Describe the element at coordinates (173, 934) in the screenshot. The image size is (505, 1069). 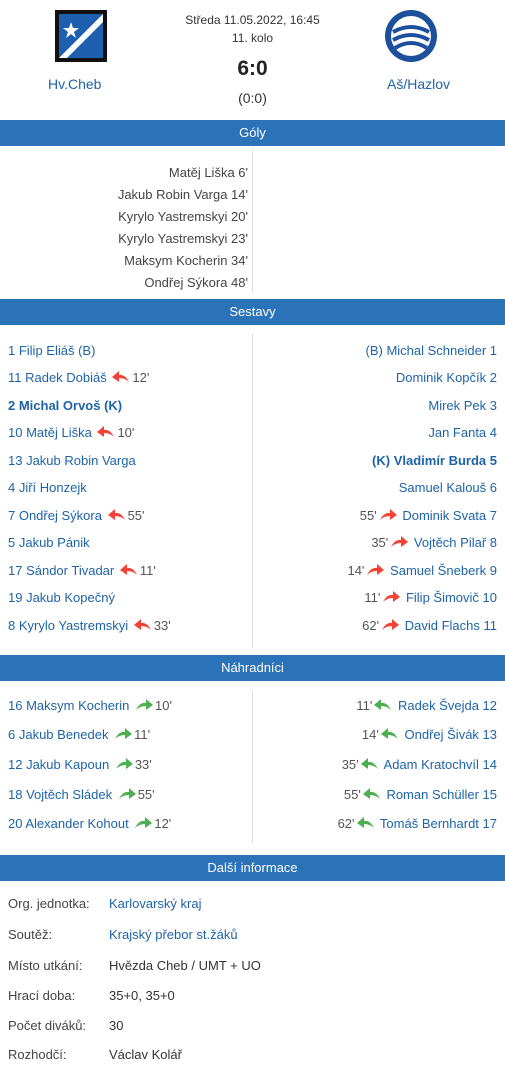
I see `competition-link: Krajský přebor st.žáků` at that location.